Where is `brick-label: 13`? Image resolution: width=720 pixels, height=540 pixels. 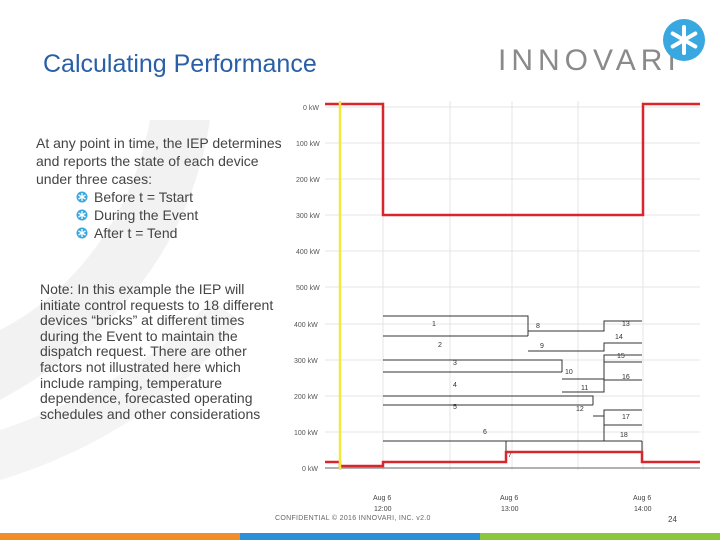 brick-label: 13 is located at coordinates (626, 324).